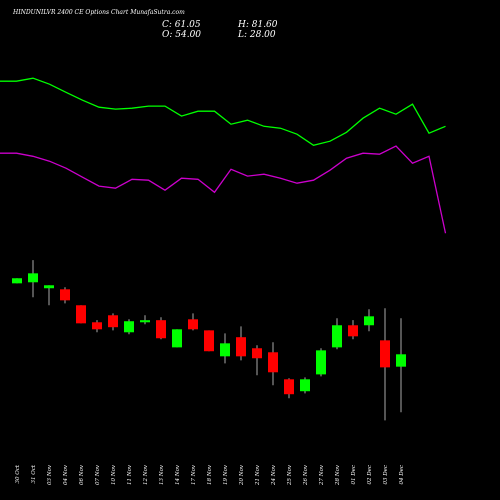  Describe the element at coordinates (181, 25) in the screenshot. I see `summary-close: C: 61.05` at that location.